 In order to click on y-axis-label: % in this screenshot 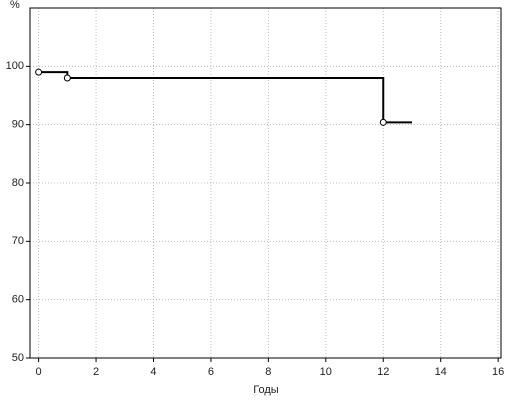, I will do `click(15, 5)`.